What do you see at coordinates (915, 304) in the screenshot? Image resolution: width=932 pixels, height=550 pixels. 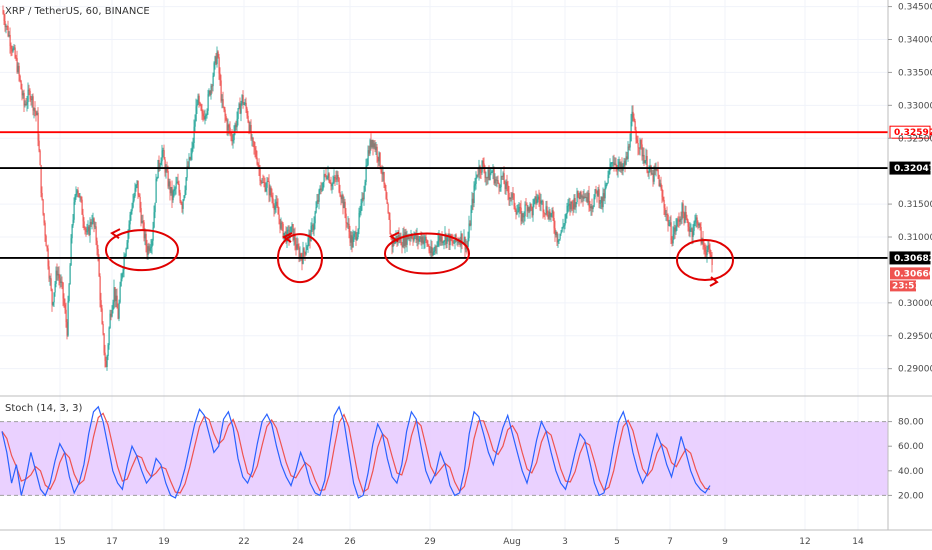 I see `price-tick-label: 0.30000` at bounding box center [915, 304].